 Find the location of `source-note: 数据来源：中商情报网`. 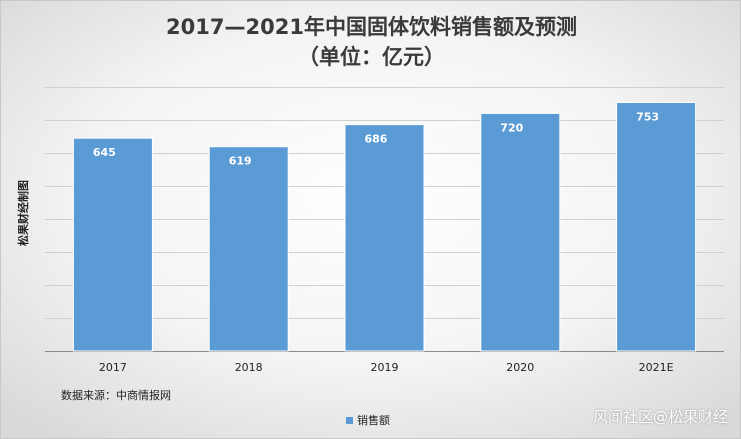

source-note: 数据来源：中商情报网 is located at coordinates (116, 395).